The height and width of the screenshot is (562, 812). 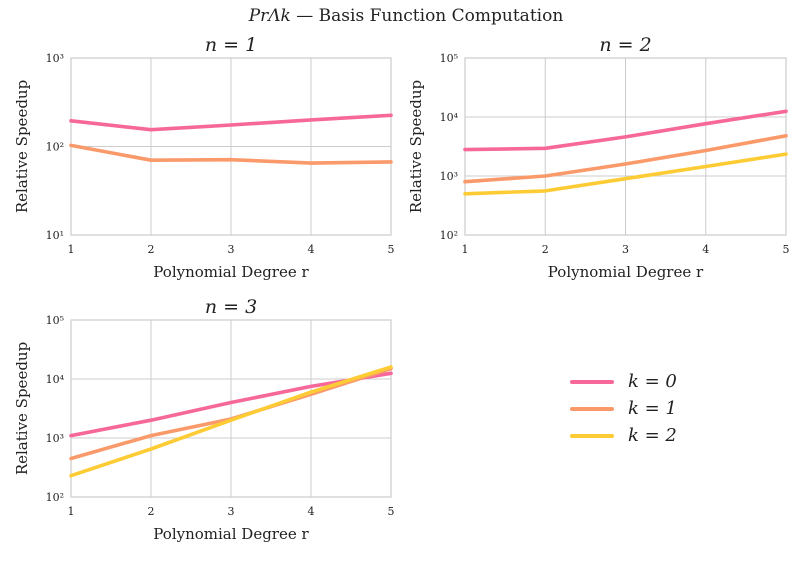 I want to click on legend-entry-k2: k = 2, so click(x=623, y=435).